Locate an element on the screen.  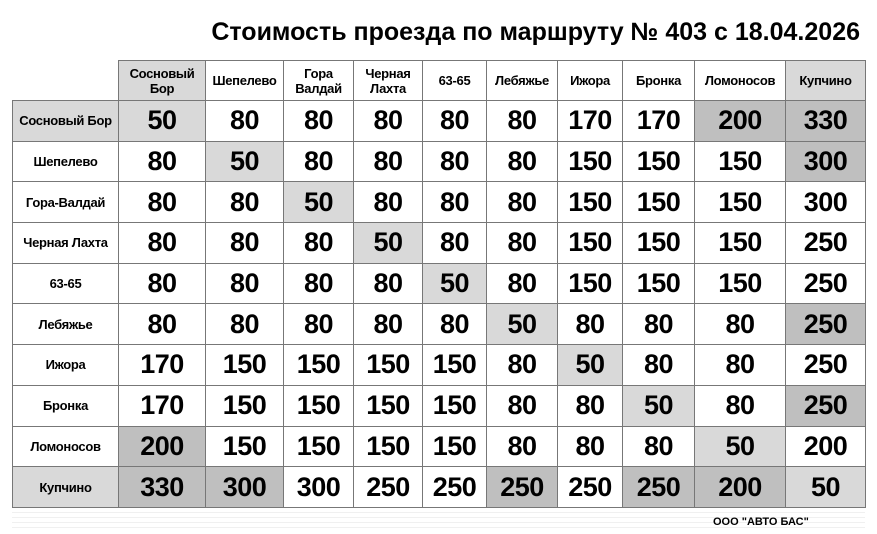
column-header: Шепелево is located at coordinates (244, 80).